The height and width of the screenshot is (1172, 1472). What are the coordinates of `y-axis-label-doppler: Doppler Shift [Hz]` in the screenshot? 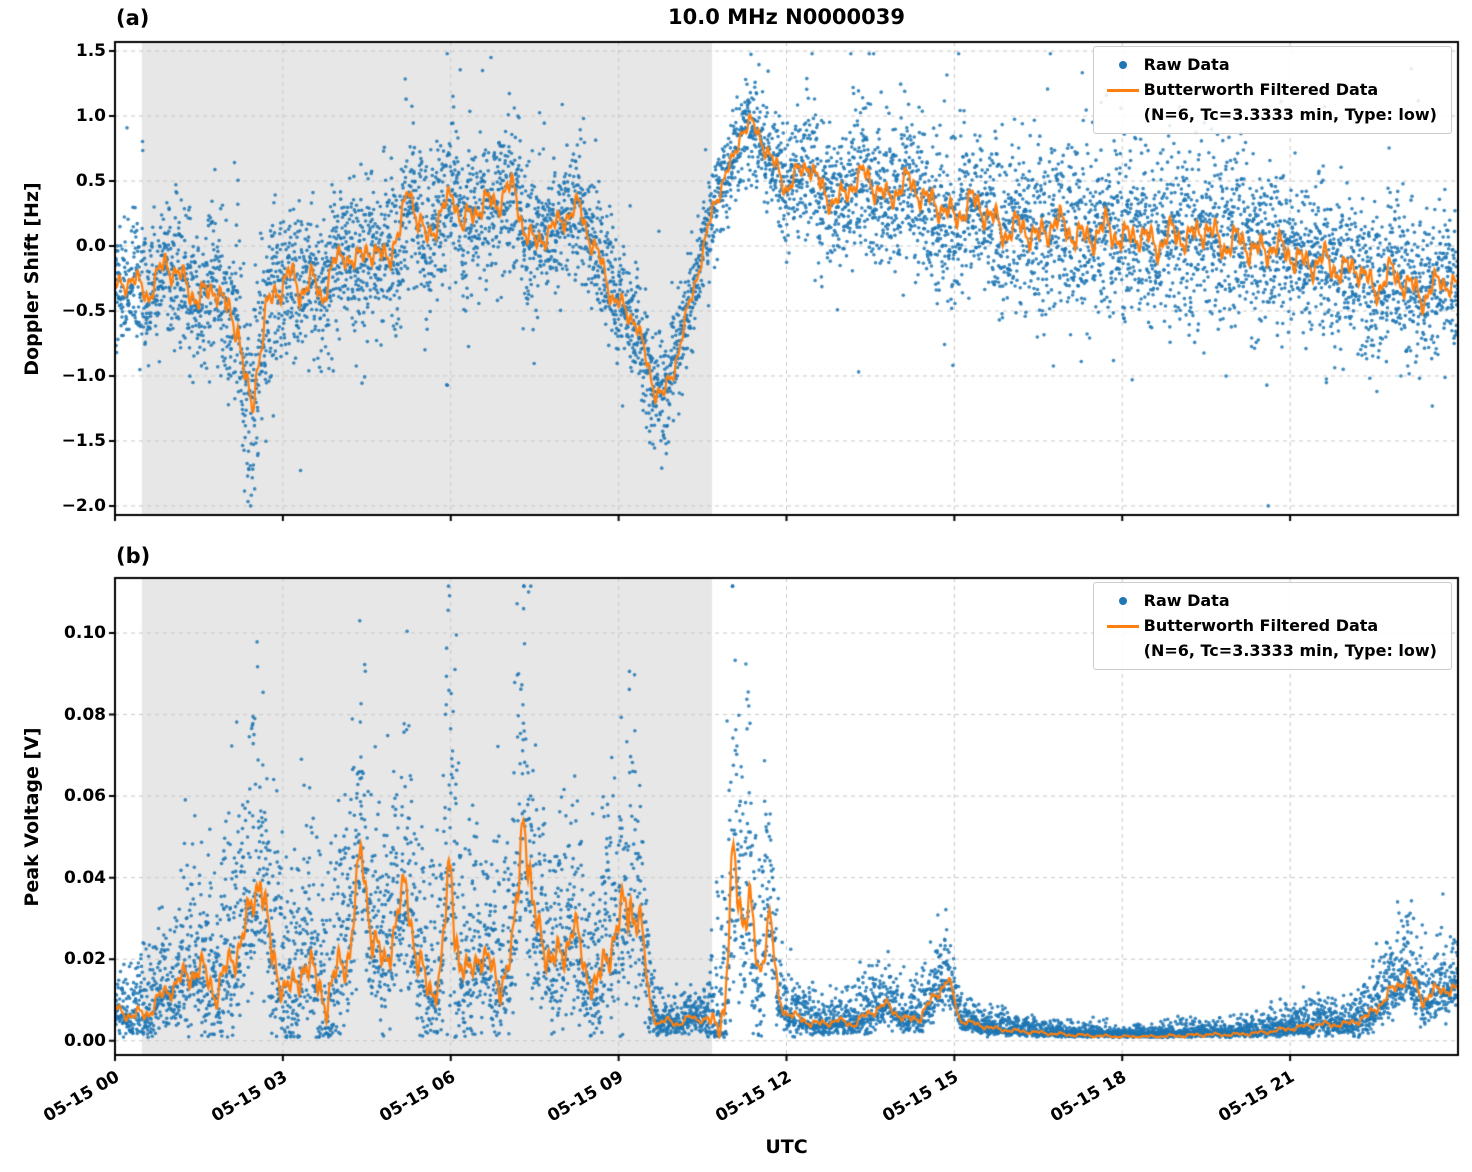 It's located at (32, 279).